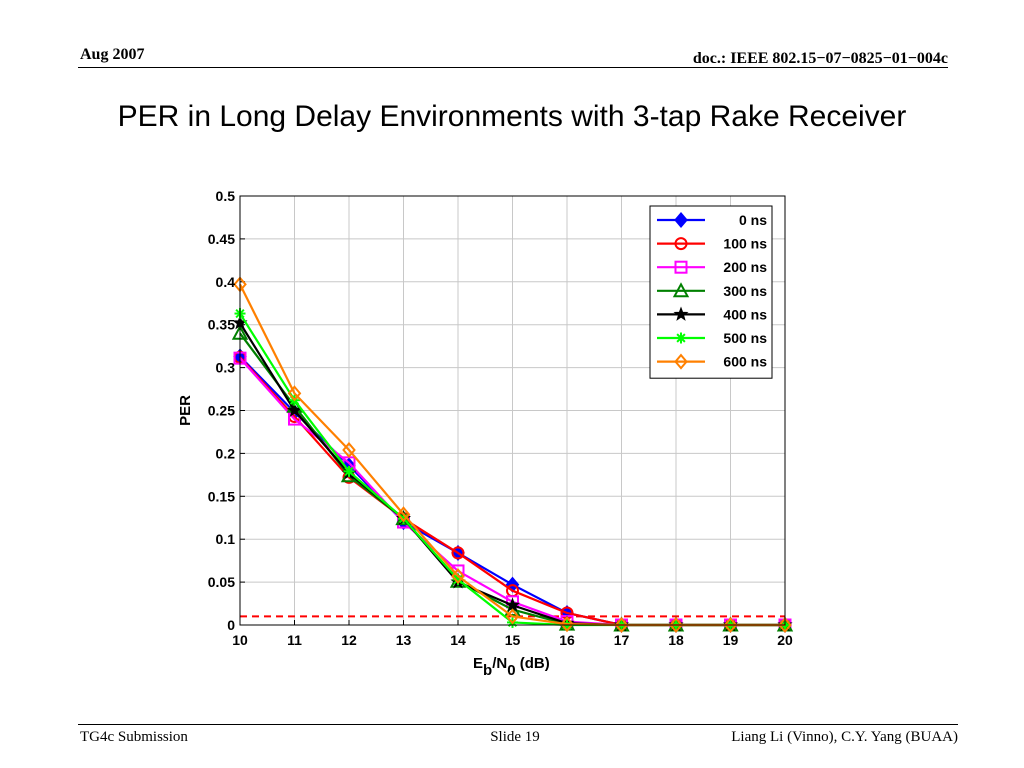 This screenshot has width=1024, height=768. I want to click on legend-label: 300 ns, so click(745, 291).